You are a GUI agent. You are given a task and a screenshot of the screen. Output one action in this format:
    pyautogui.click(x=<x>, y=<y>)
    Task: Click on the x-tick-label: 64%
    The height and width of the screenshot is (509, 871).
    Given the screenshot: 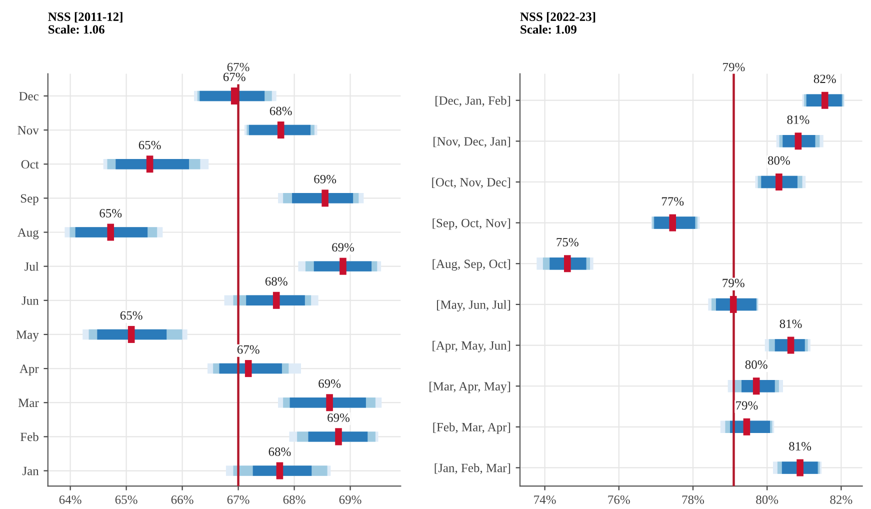 What is the action you would take?
    pyautogui.click(x=70, y=499)
    